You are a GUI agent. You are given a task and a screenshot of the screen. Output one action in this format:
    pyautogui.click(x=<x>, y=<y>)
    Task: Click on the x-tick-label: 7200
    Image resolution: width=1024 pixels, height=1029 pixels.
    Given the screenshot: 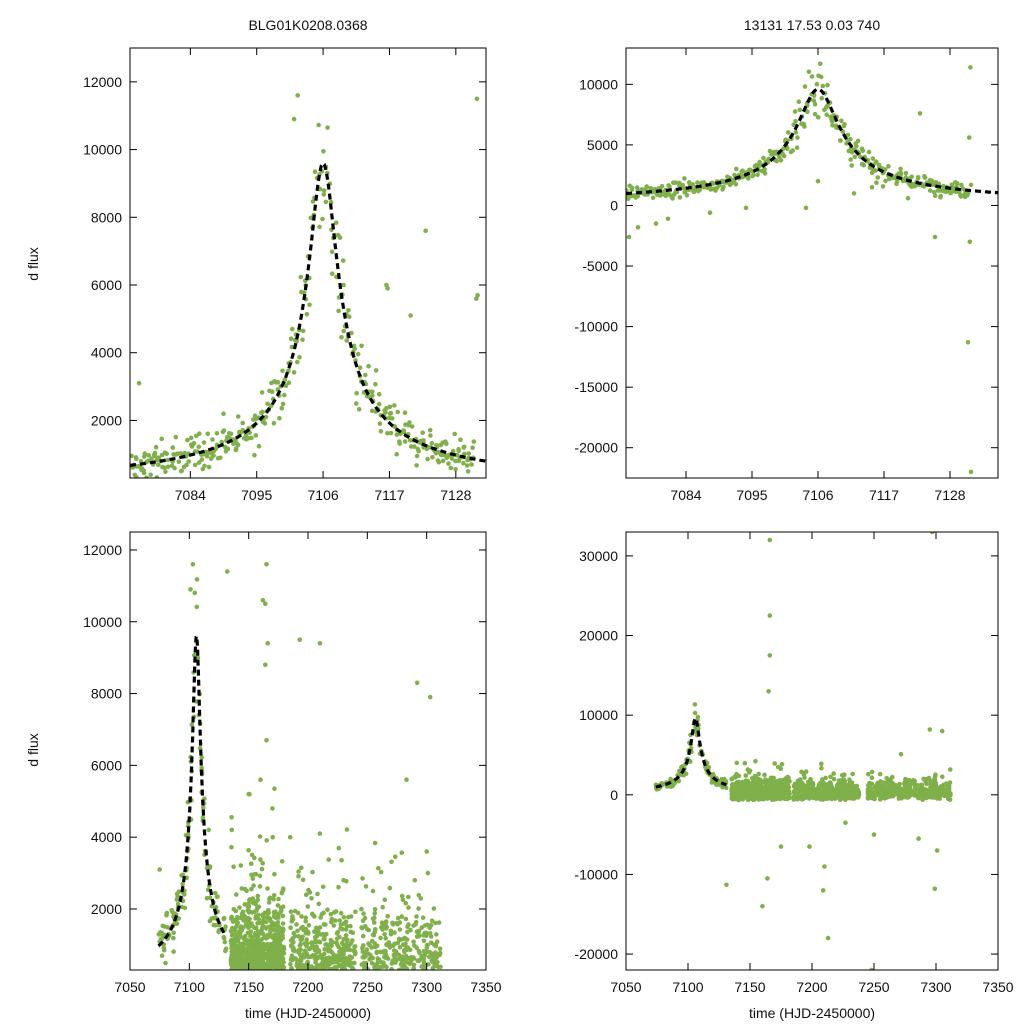 What is the action you would take?
    pyautogui.click(x=307, y=987)
    